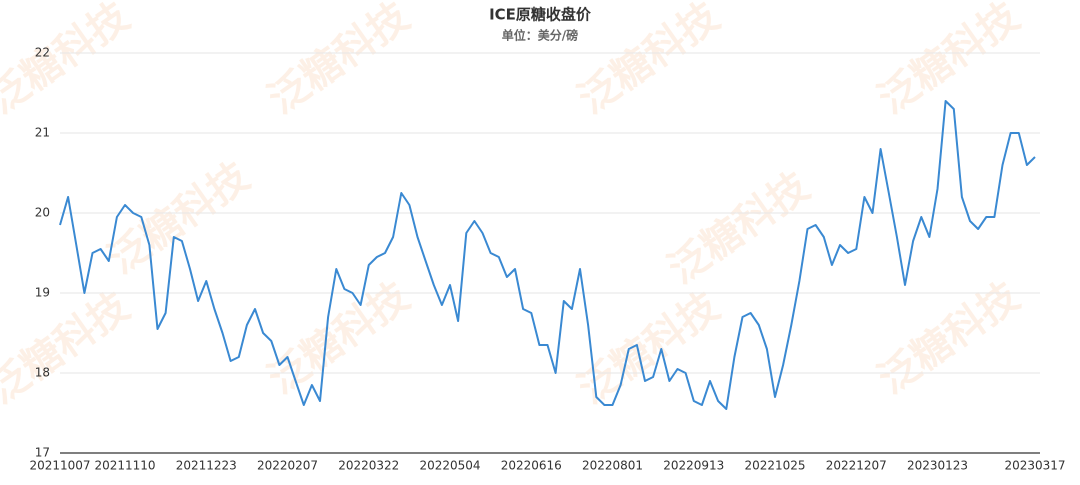 This screenshot has height=485, width=1080. I want to click on chart-title: ICE原糖收盘价, so click(540, 15).